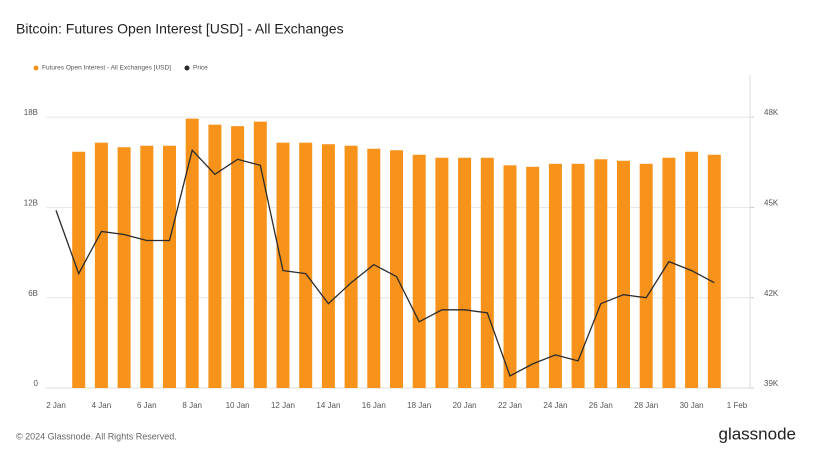 This screenshot has width=814, height=462. Describe the element at coordinates (56, 405) in the screenshot. I see `x-tick-label: 2 Jan` at that location.